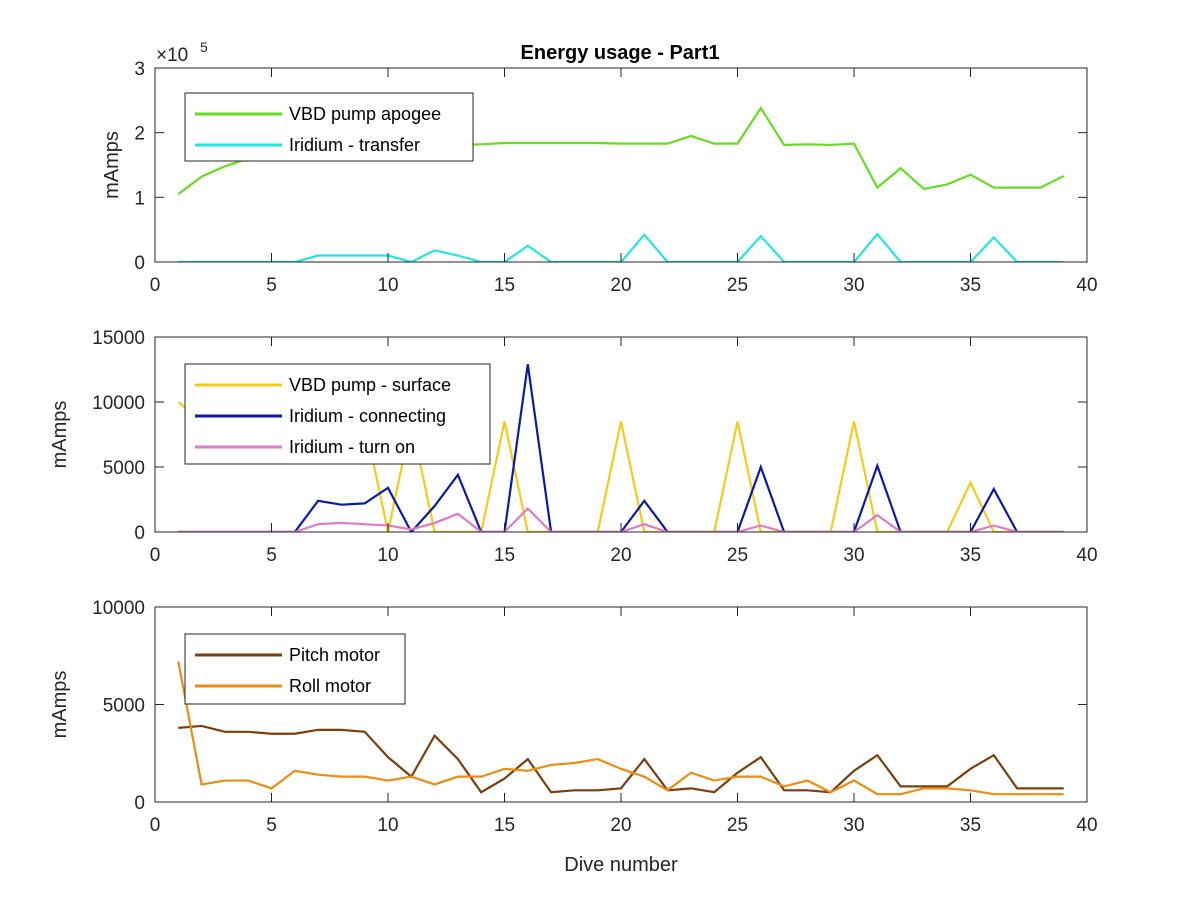 The width and height of the screenshot is (1200, 900). What do you see at coordinates (367, 416) in the screenshot?
I see `legend-label: Iridium - connecting` at bounding box center [367, 416].